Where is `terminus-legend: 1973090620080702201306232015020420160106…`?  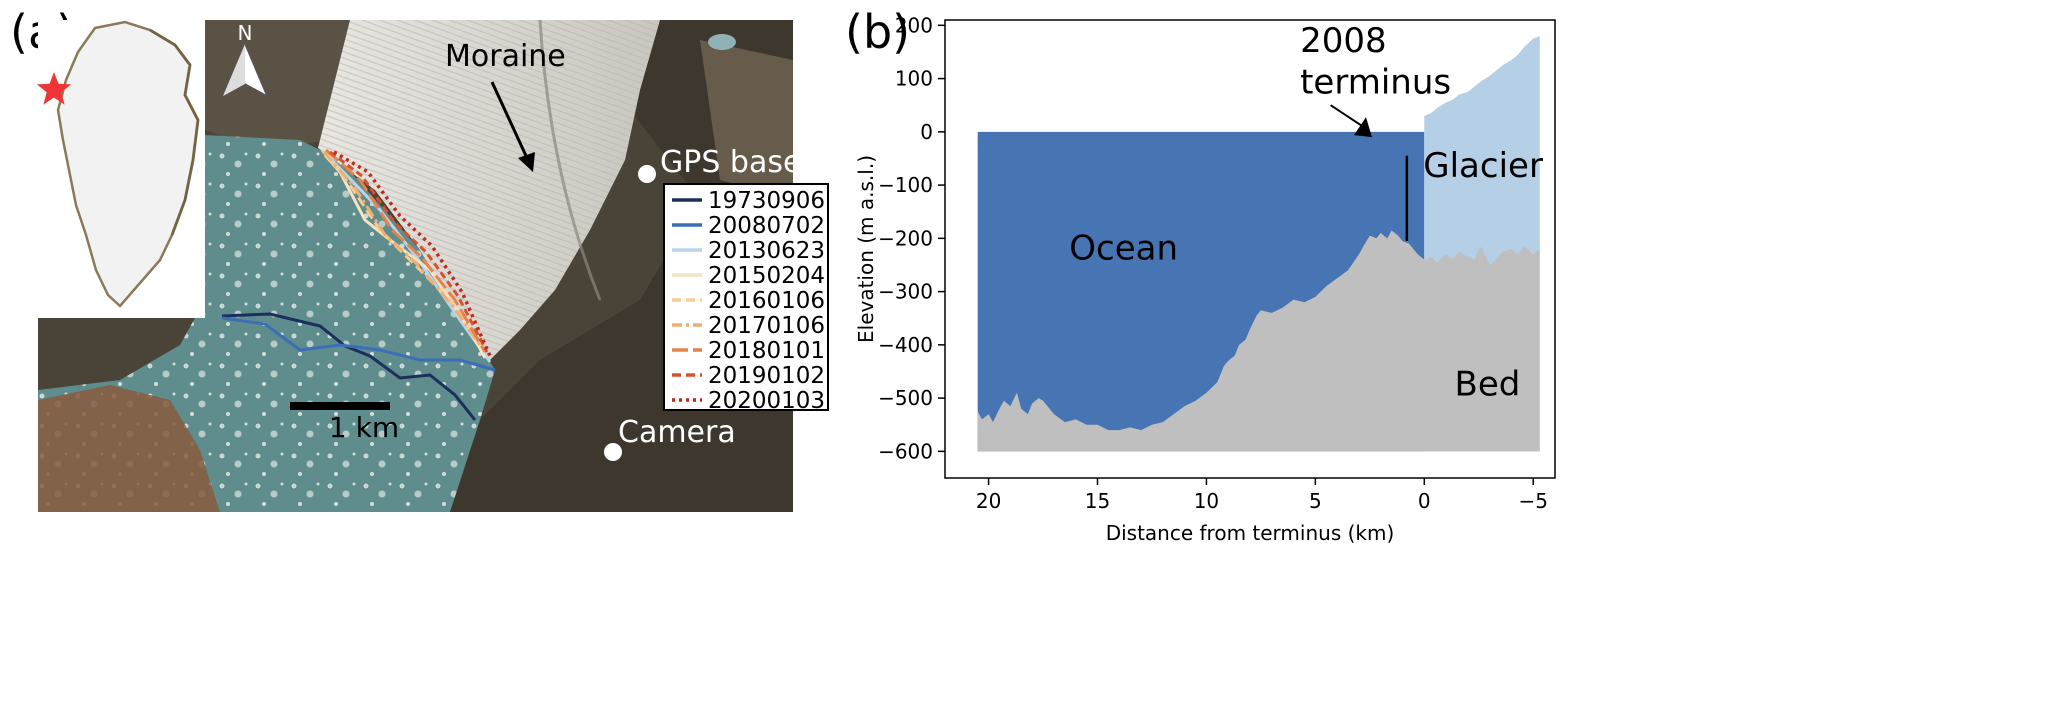
terminus-legend: 1973090620080702201306232015020420160106… is located at coordinates (746, 298).